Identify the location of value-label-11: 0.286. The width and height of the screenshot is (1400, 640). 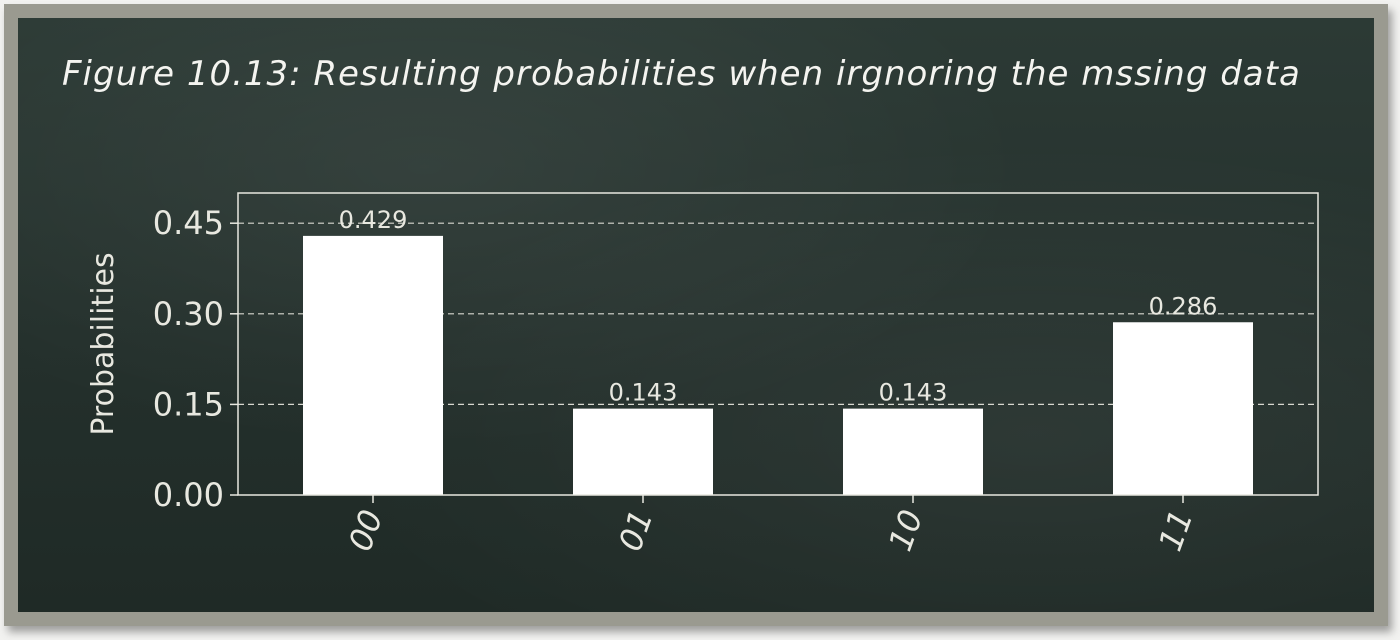
(1183, 306).